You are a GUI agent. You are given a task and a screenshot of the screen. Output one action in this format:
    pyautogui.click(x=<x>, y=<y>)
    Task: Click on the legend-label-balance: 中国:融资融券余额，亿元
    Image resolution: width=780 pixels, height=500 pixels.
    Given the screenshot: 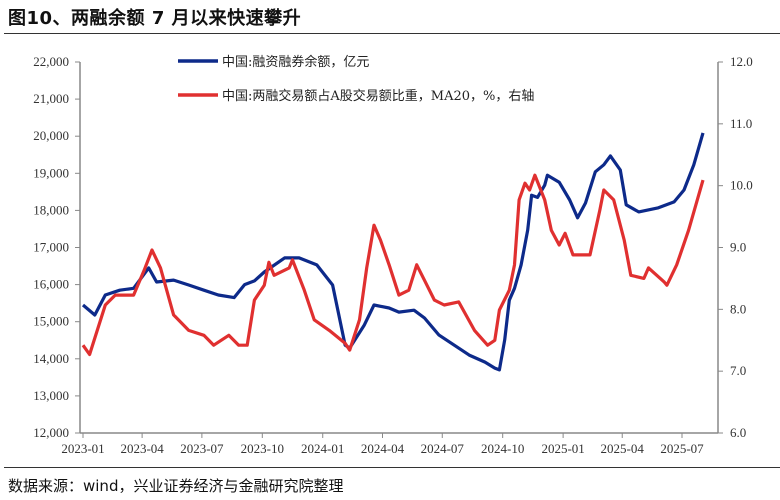 What is the action you would take?
    pyautogui.click(x=295, y=62)
    